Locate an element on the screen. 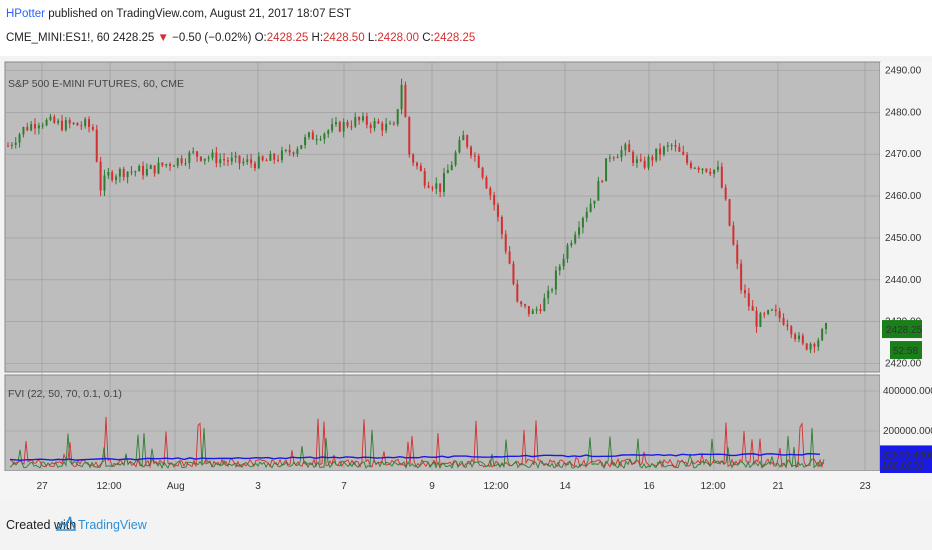 This screenshot has height=550, width=932. open-value: 2428.25 is located at coordinates (287, 38).